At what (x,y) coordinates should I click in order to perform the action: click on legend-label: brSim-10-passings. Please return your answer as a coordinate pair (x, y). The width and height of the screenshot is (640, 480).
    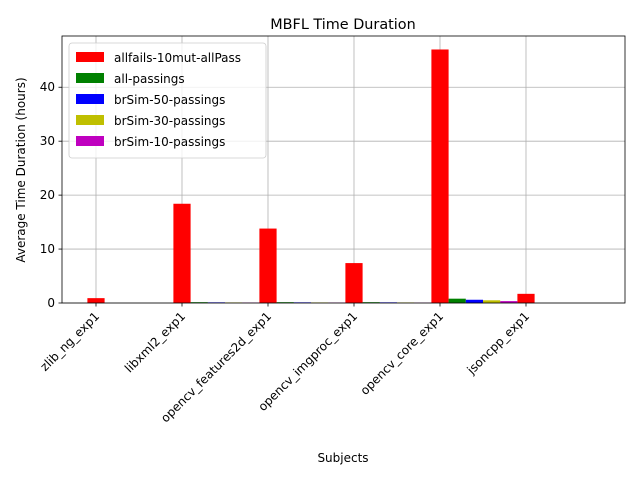
    Looking at the image, I should click on (169, 142).